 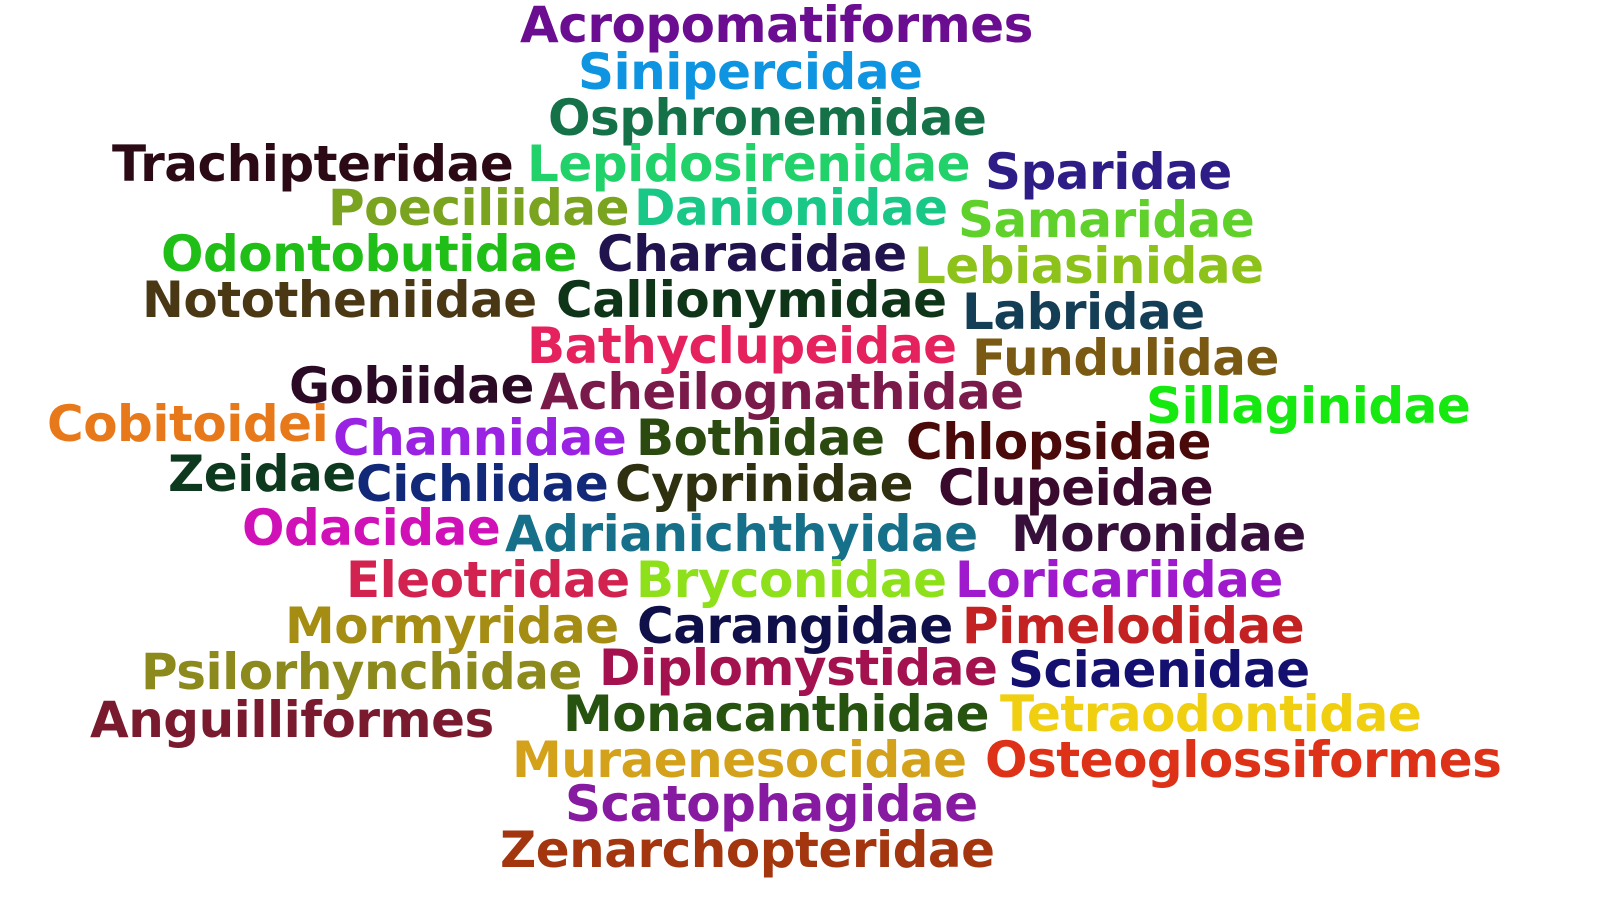 What do you see at coordinates (1158, 534) in the screenshot?
I see `word-moronidae: Moronidae` at bounding box center [1158, 534].